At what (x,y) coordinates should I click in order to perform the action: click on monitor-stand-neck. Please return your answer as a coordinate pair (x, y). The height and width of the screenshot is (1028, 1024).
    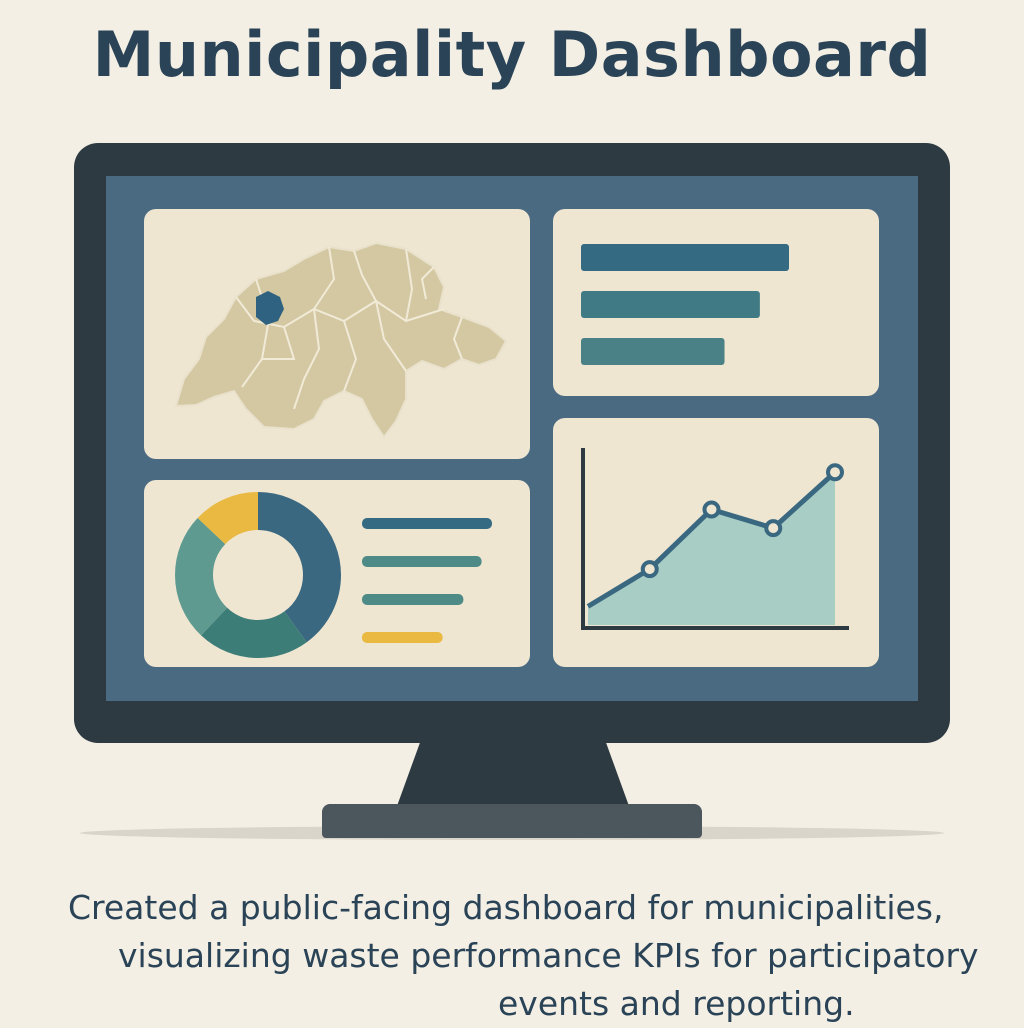
    Looking at the image, I should click on (513, 774).